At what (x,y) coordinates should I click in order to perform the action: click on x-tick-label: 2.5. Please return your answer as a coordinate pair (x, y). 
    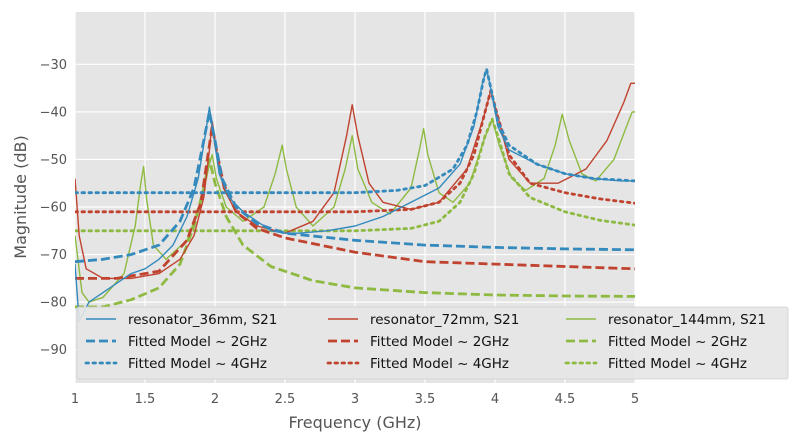
    Looking at the image, I should click on (285, 399).